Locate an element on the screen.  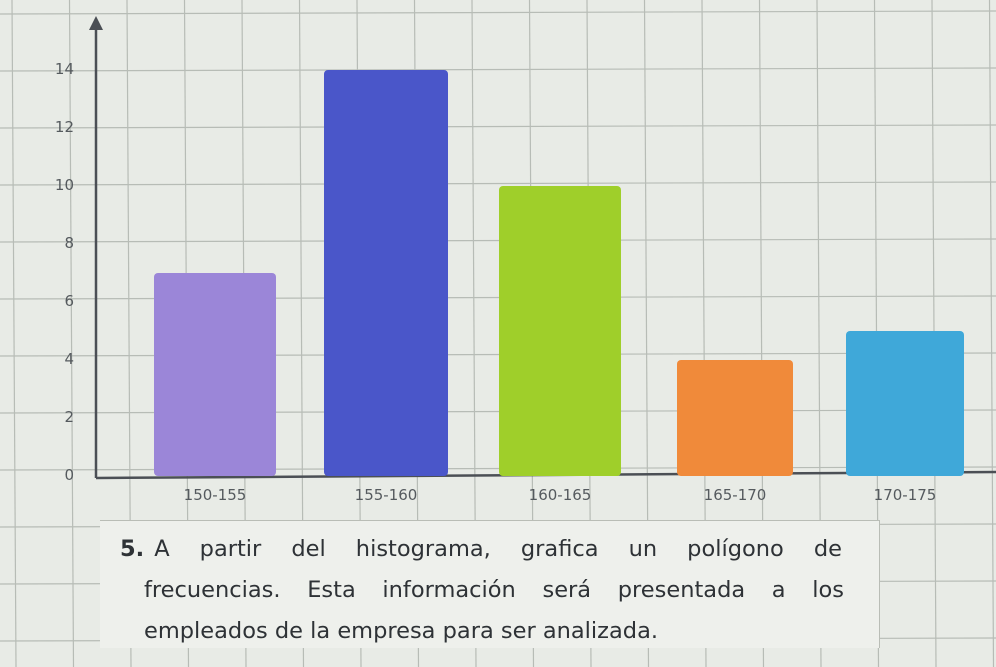
y-tick-label: 10 is located at coordinates (64, 185).